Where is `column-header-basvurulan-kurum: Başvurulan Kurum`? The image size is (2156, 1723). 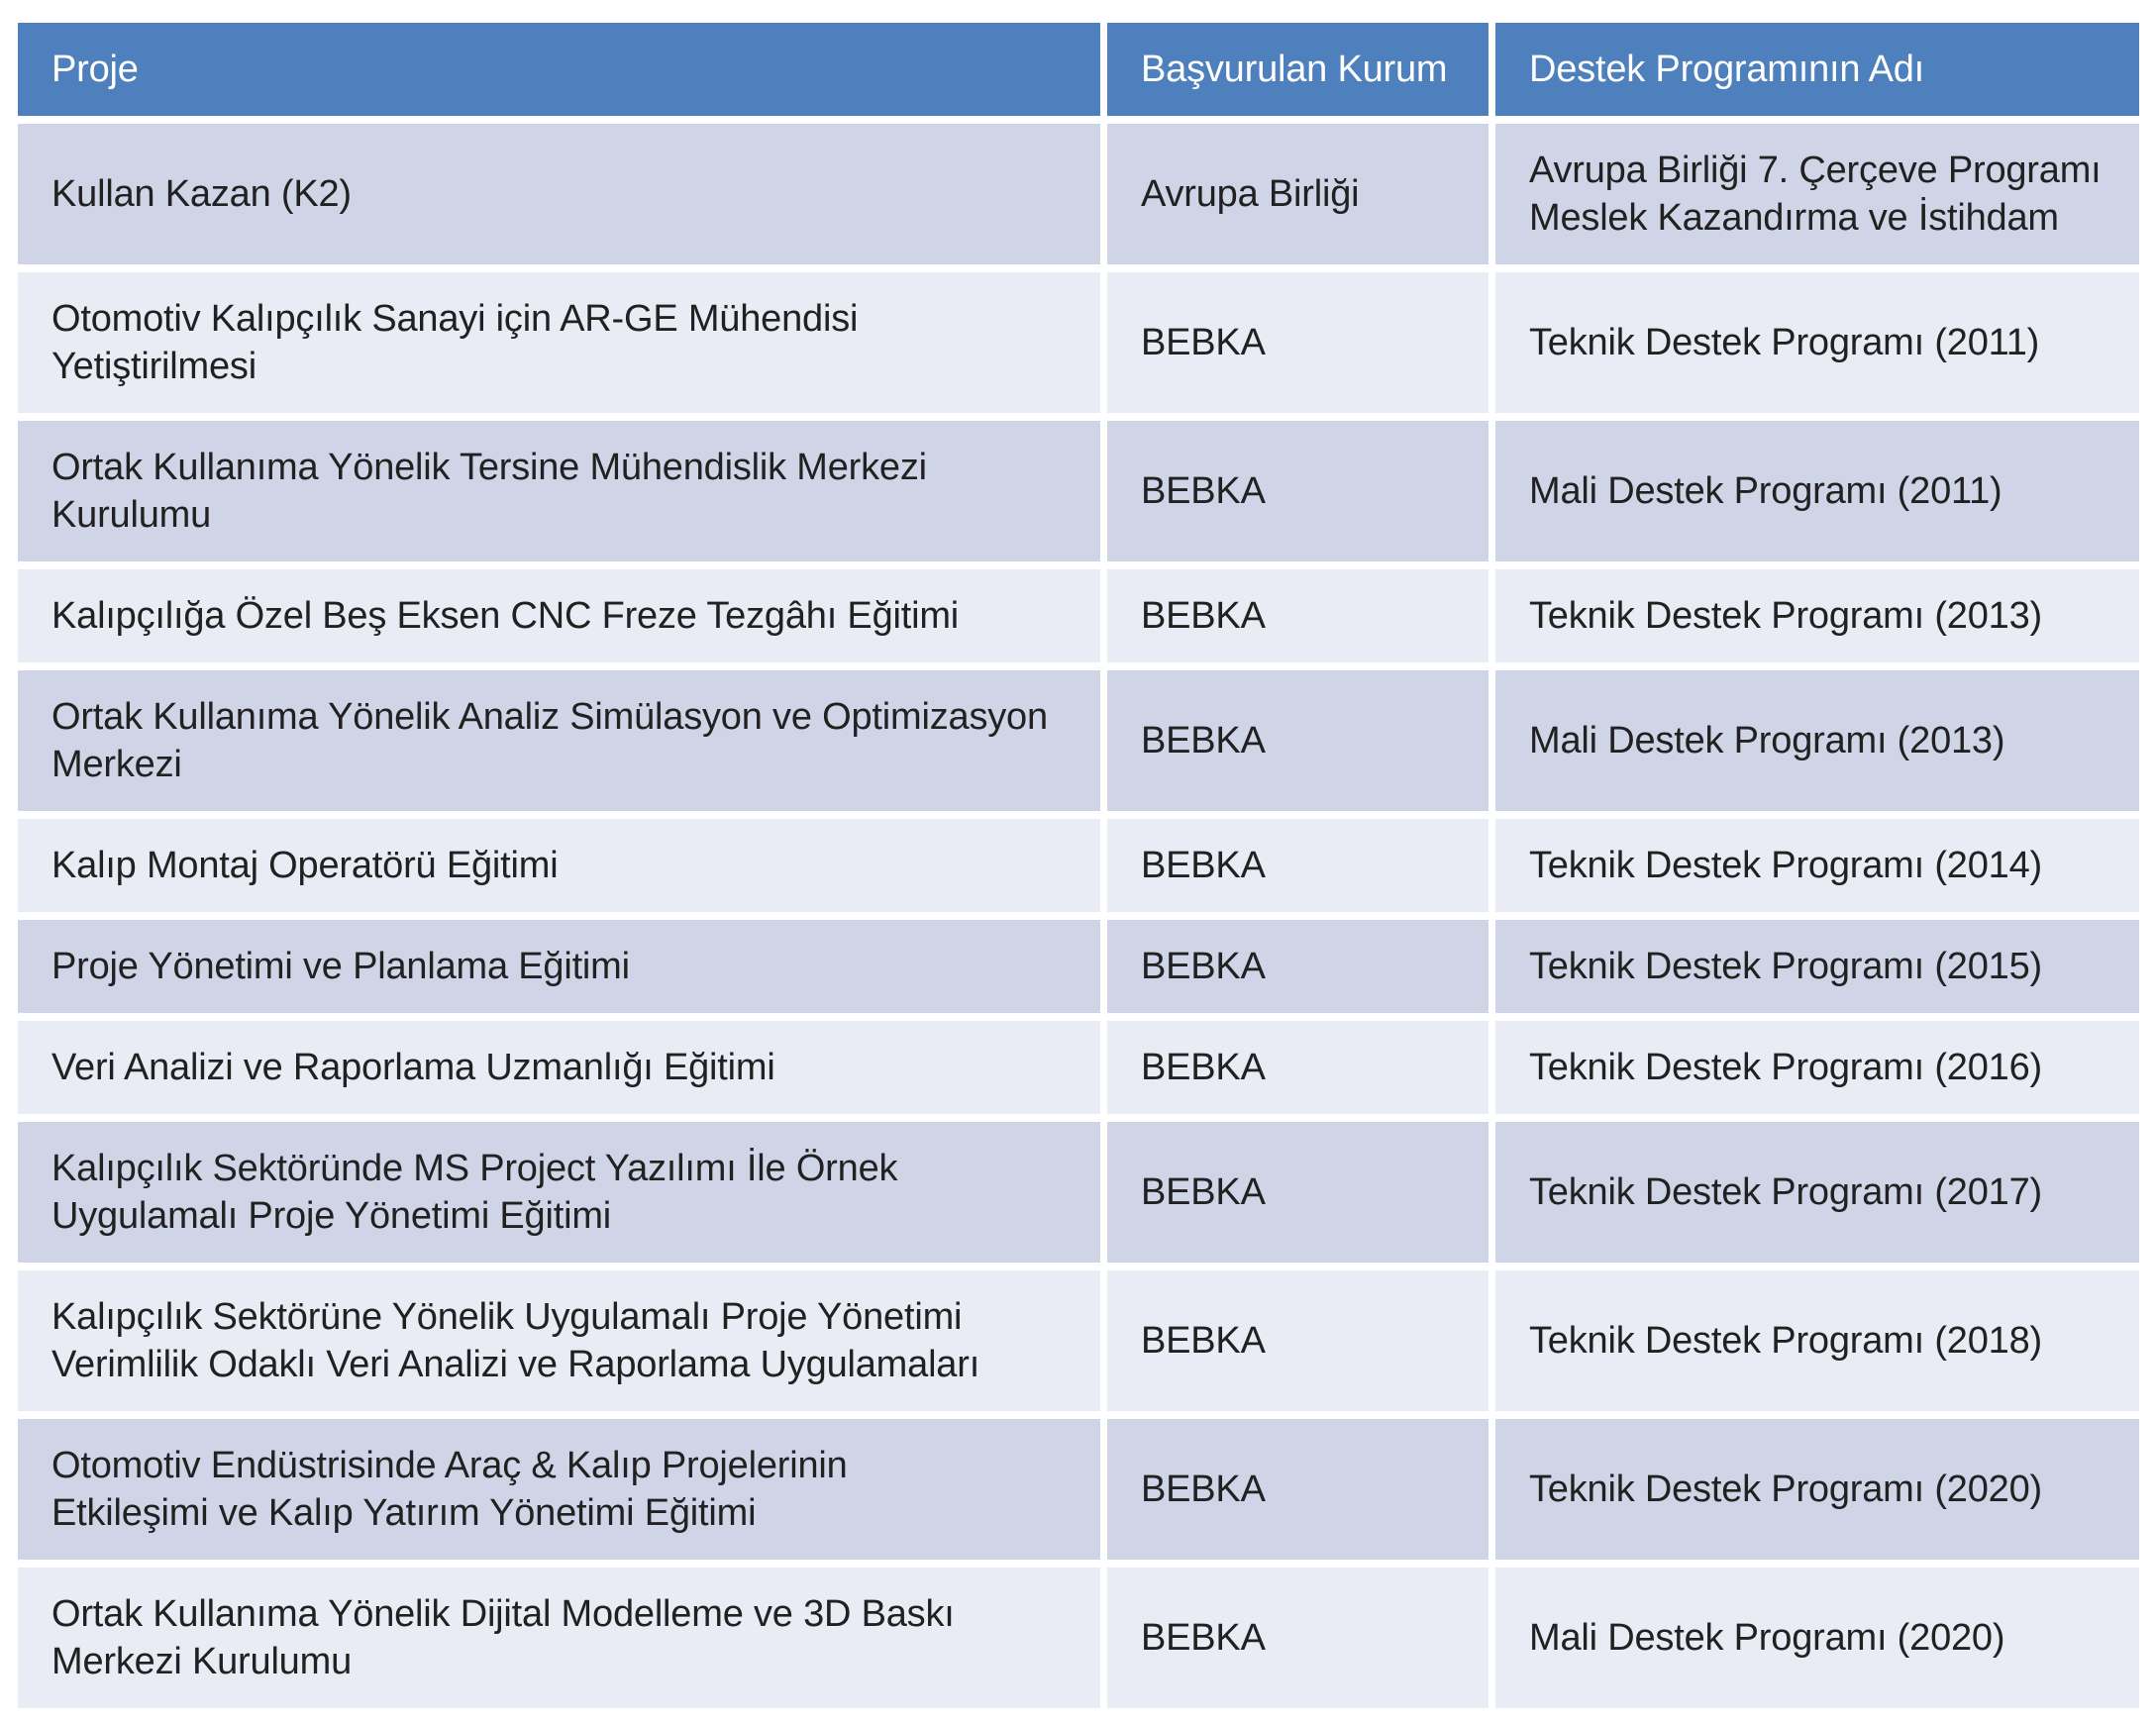 column-header-basvurulan-kurum: Başvurulan Kurum is located at coordinates (1298, 69).